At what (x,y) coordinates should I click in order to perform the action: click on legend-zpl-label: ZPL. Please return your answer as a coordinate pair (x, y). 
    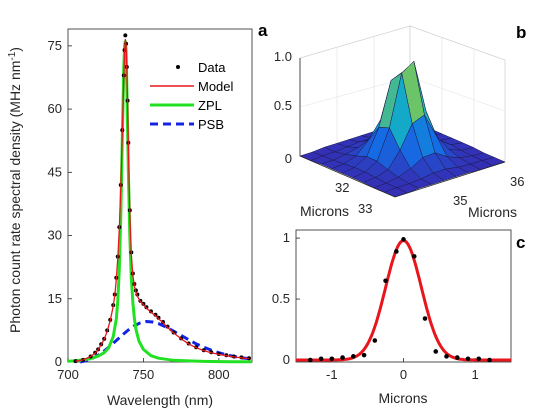
    Looking at the image, I should click on (210, 105).